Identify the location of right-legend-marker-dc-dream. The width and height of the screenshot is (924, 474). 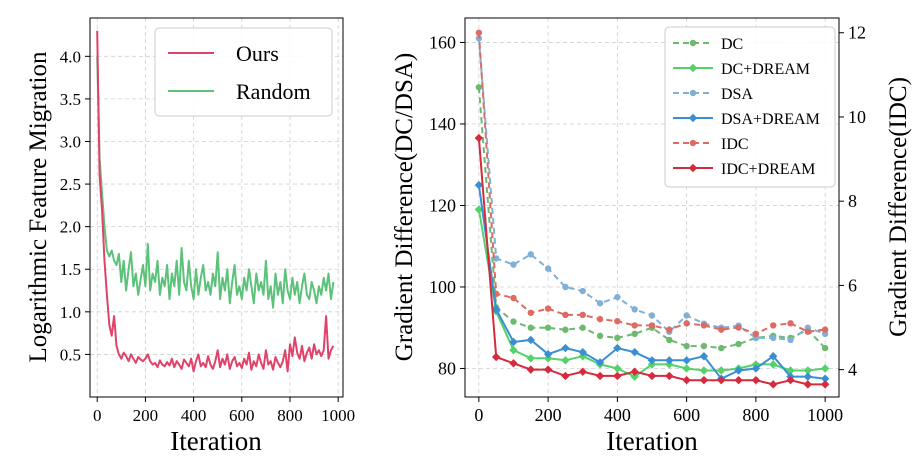
(693, 68).